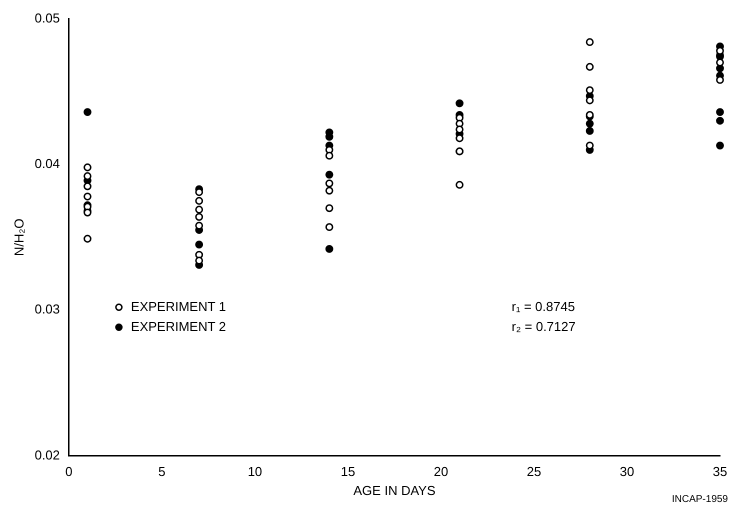  Describe the element at coordinates (534, 472) in the screenshot. I see `x-tick-label: 25` at that location.